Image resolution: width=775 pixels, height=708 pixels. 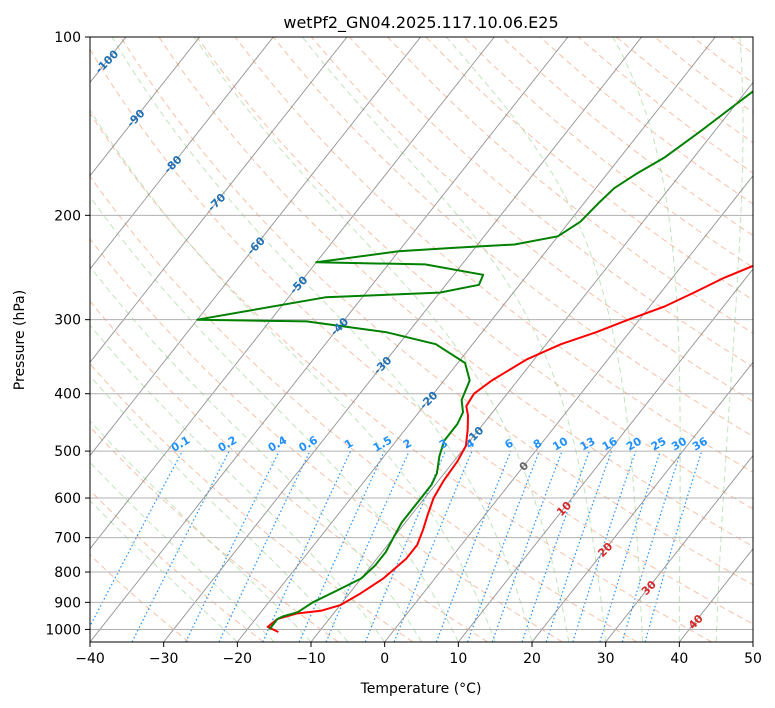 I want to click on y-tick-label: 400, so click(x=67, y=395).